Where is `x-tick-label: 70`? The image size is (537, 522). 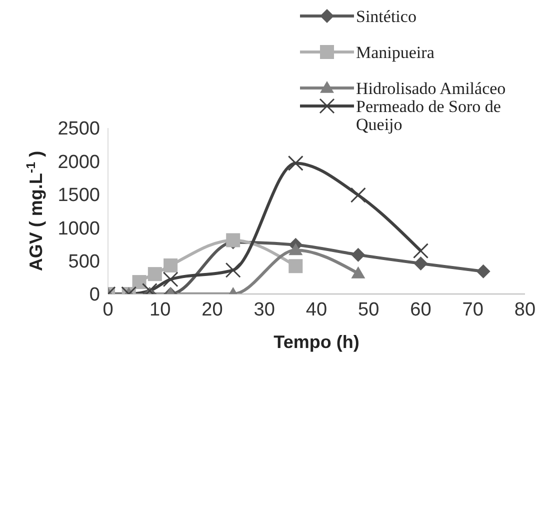
x-tick-label: 70 is located at coordinates (473, 309).